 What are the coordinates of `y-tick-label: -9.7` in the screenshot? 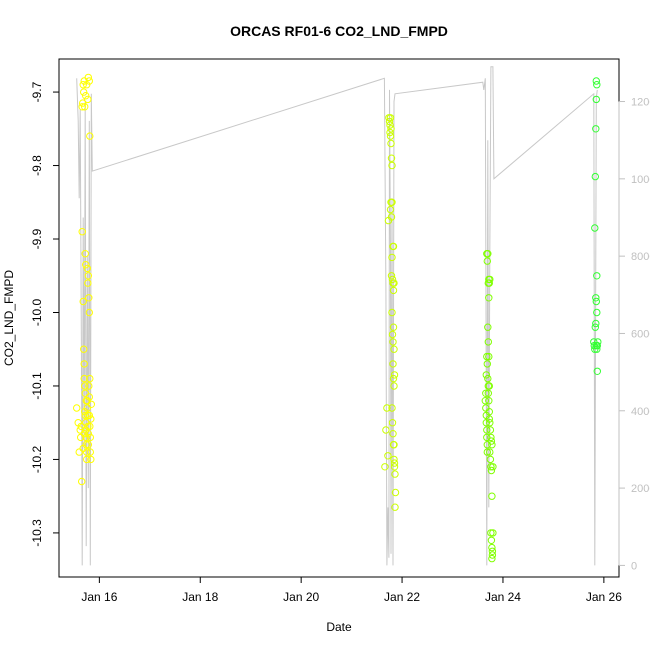 It's located at (37, 91).